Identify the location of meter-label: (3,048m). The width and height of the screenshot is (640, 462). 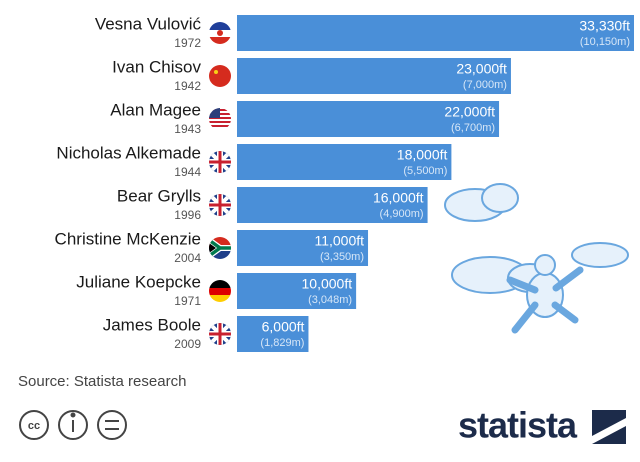
(330, 300).